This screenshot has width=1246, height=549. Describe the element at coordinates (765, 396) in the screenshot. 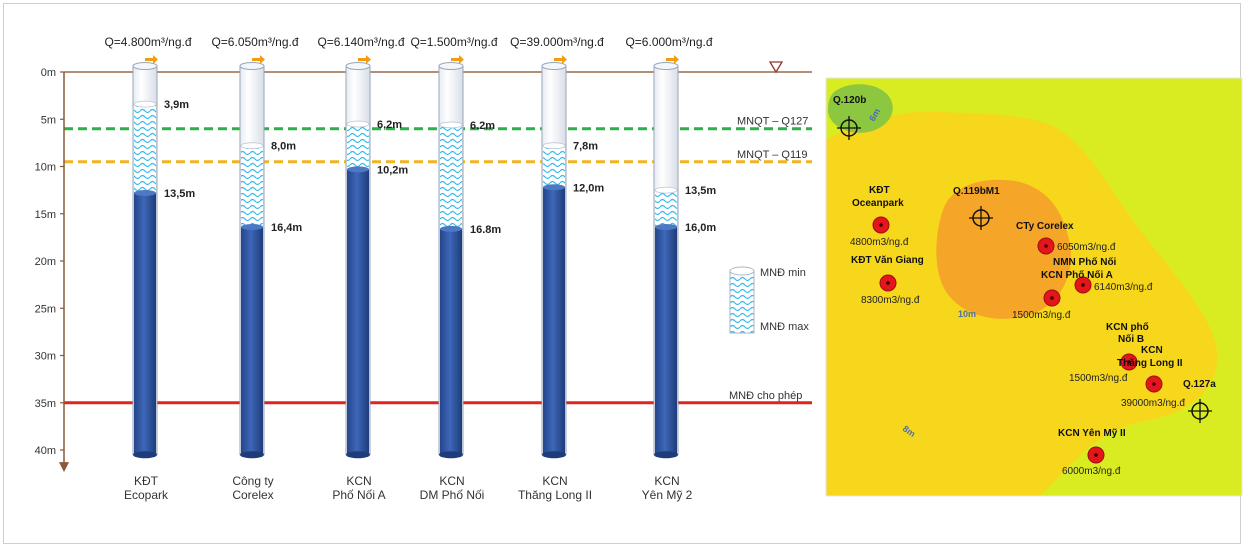

I see `allowed-level-label: MNĐ cho phép` at that location.